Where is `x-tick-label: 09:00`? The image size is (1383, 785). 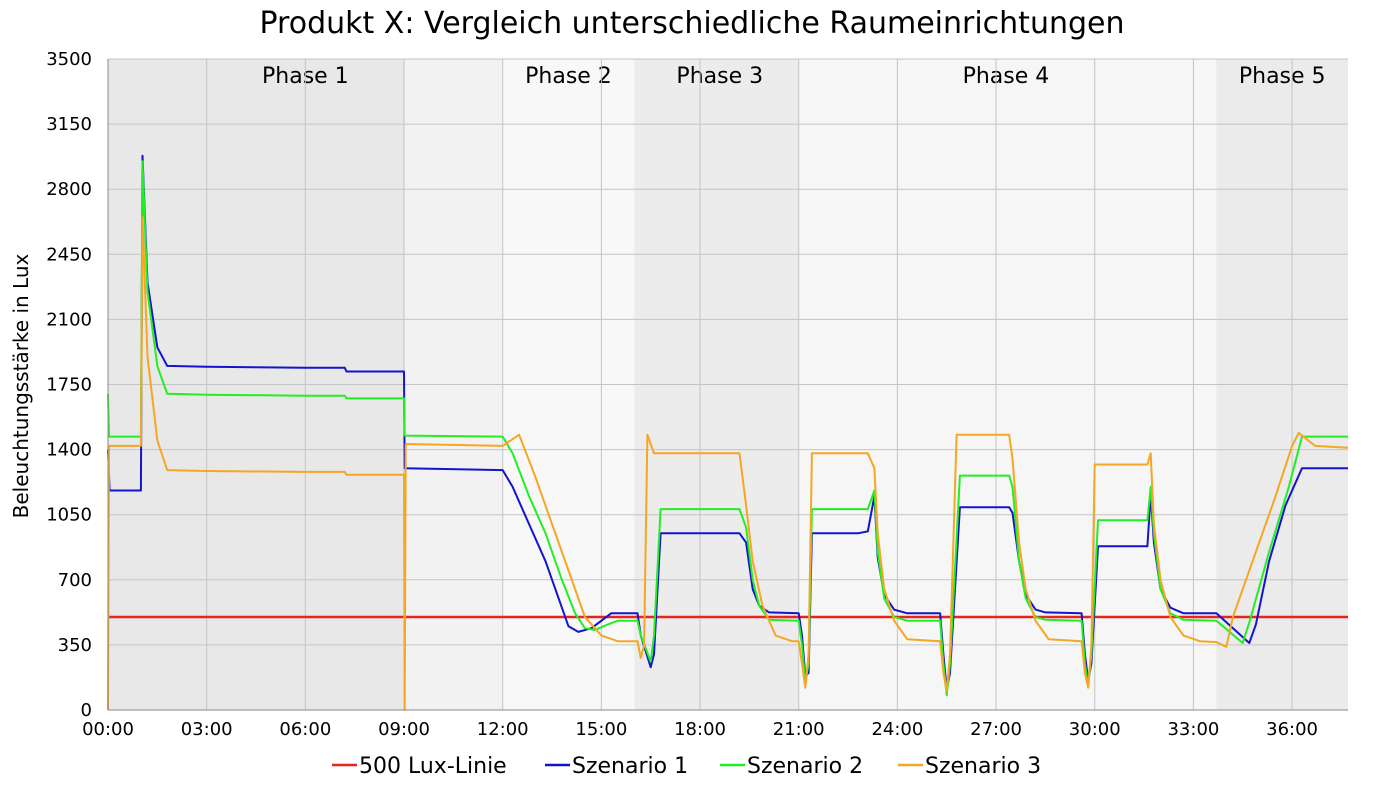 x-tick-label: 09:00 is located at coordinates (404, 729).